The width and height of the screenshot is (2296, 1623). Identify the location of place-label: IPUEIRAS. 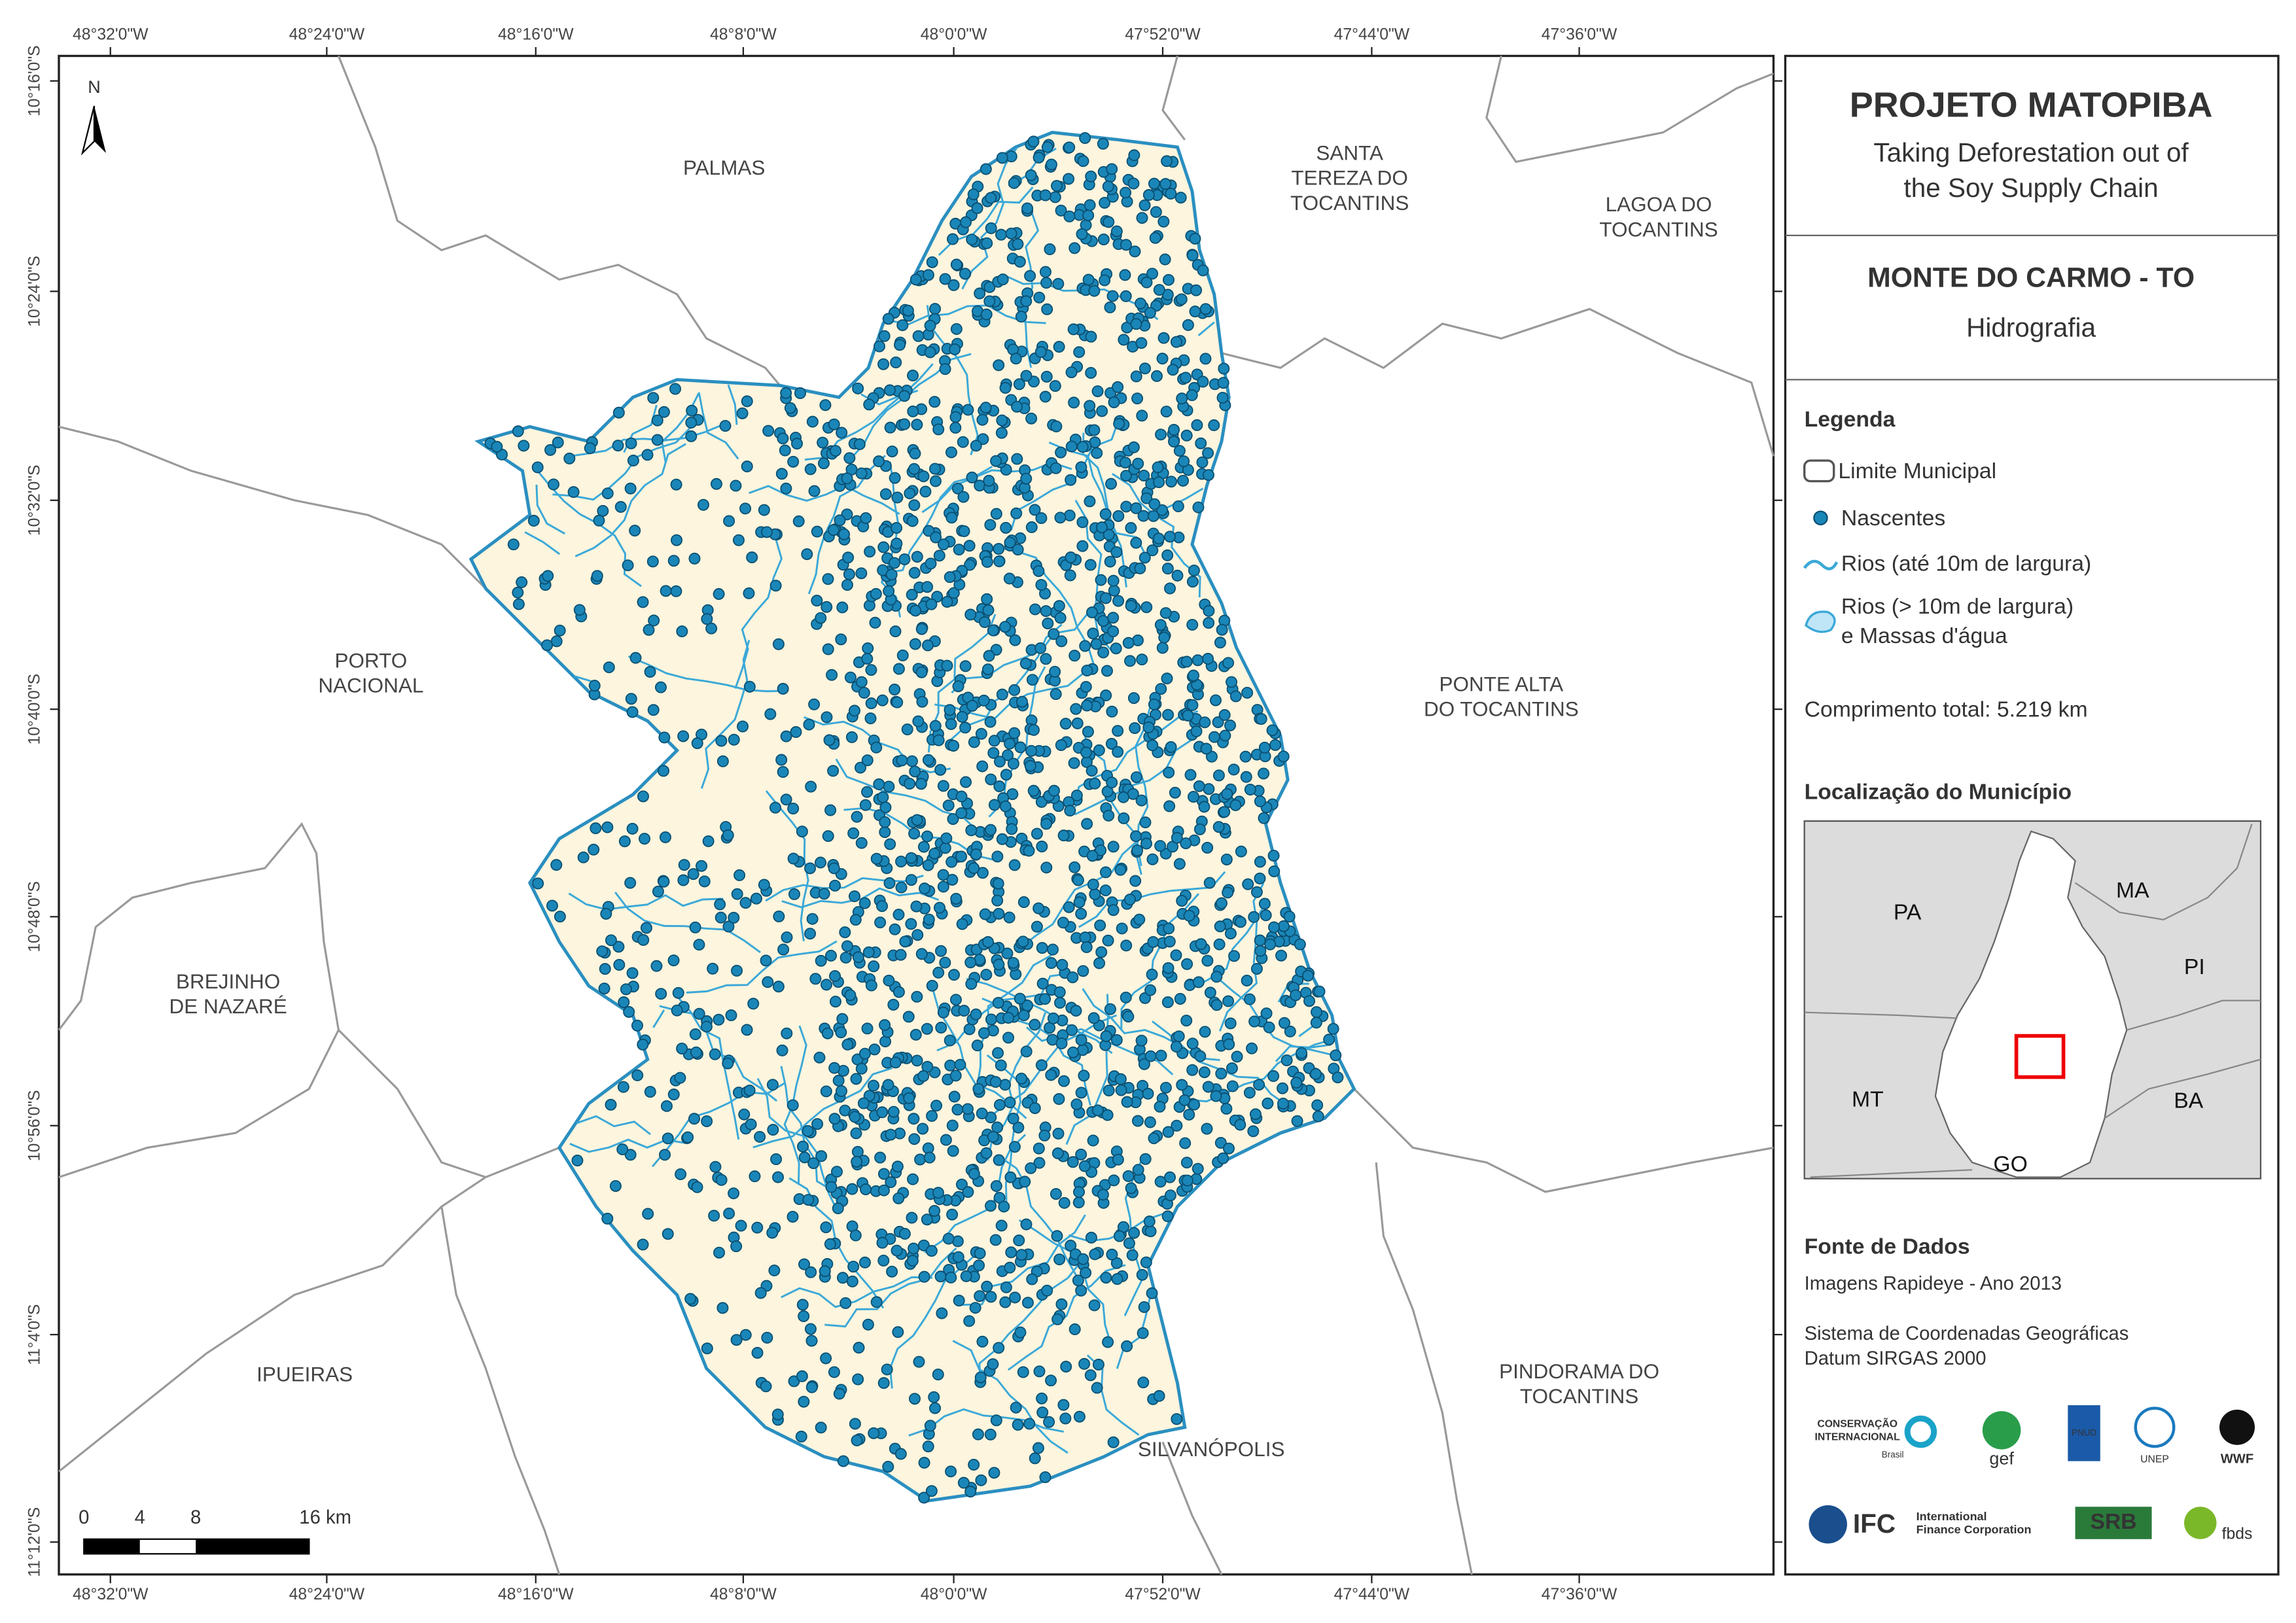
(304, 1374).